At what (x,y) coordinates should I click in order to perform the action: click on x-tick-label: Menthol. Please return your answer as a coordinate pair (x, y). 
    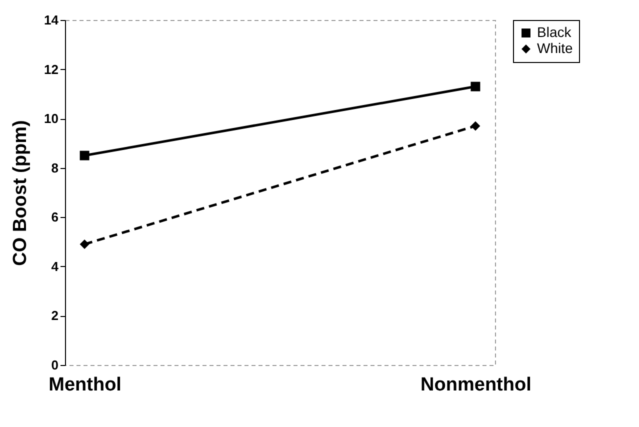
    Looking at the image, I should click on (85, 385).